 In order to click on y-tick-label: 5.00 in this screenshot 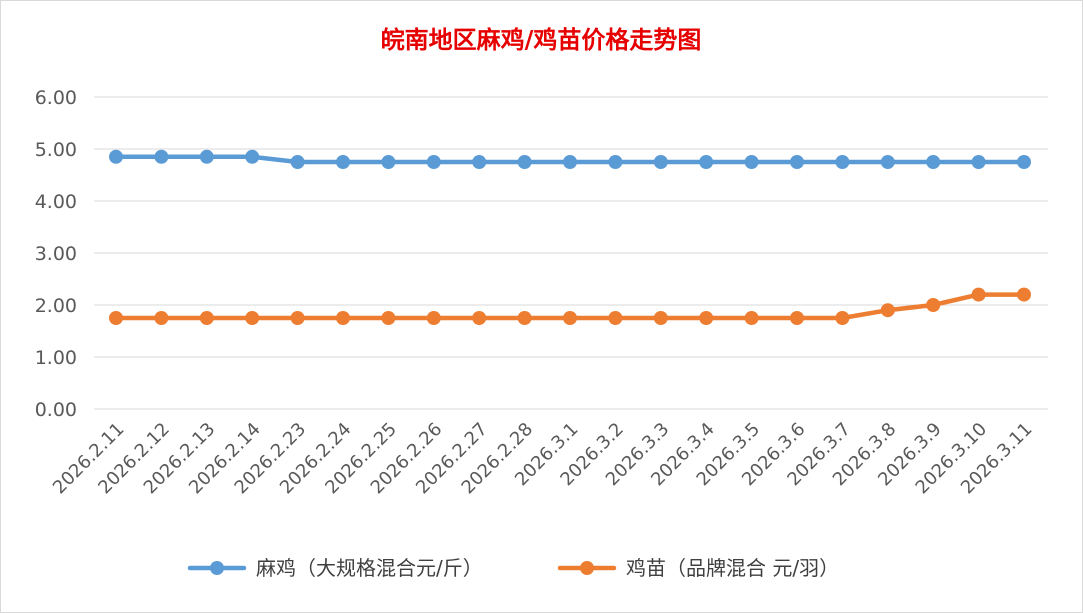, I will do `click(56, 150)`.